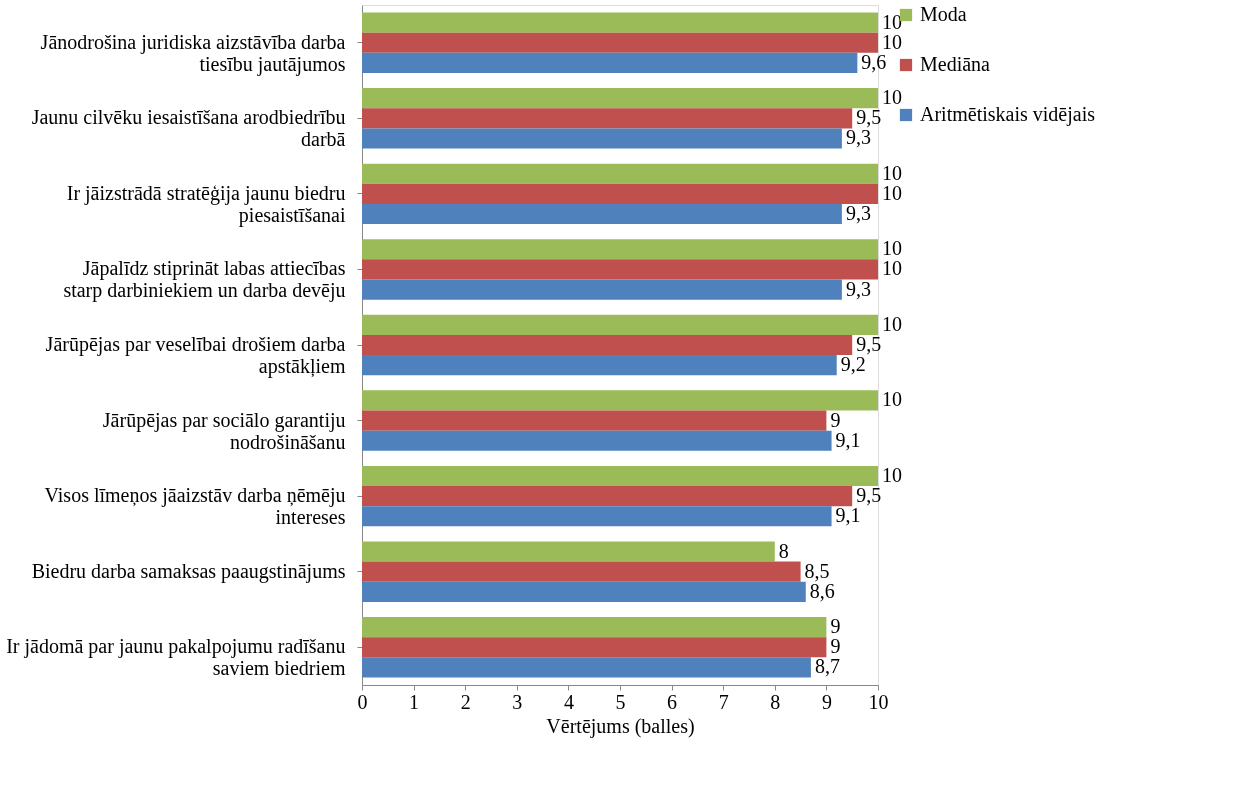 The image size is (1256, 807). I want to click on data-label: 8, so click(783, 550).